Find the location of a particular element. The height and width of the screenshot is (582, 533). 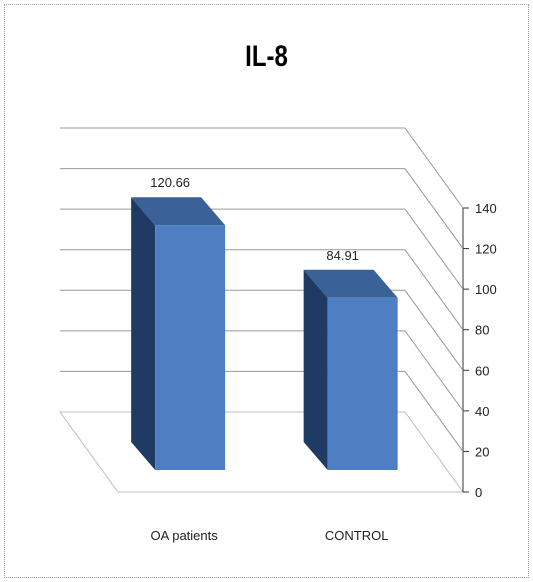

y-tick-label: 120 is located at coordinates (486, 249).